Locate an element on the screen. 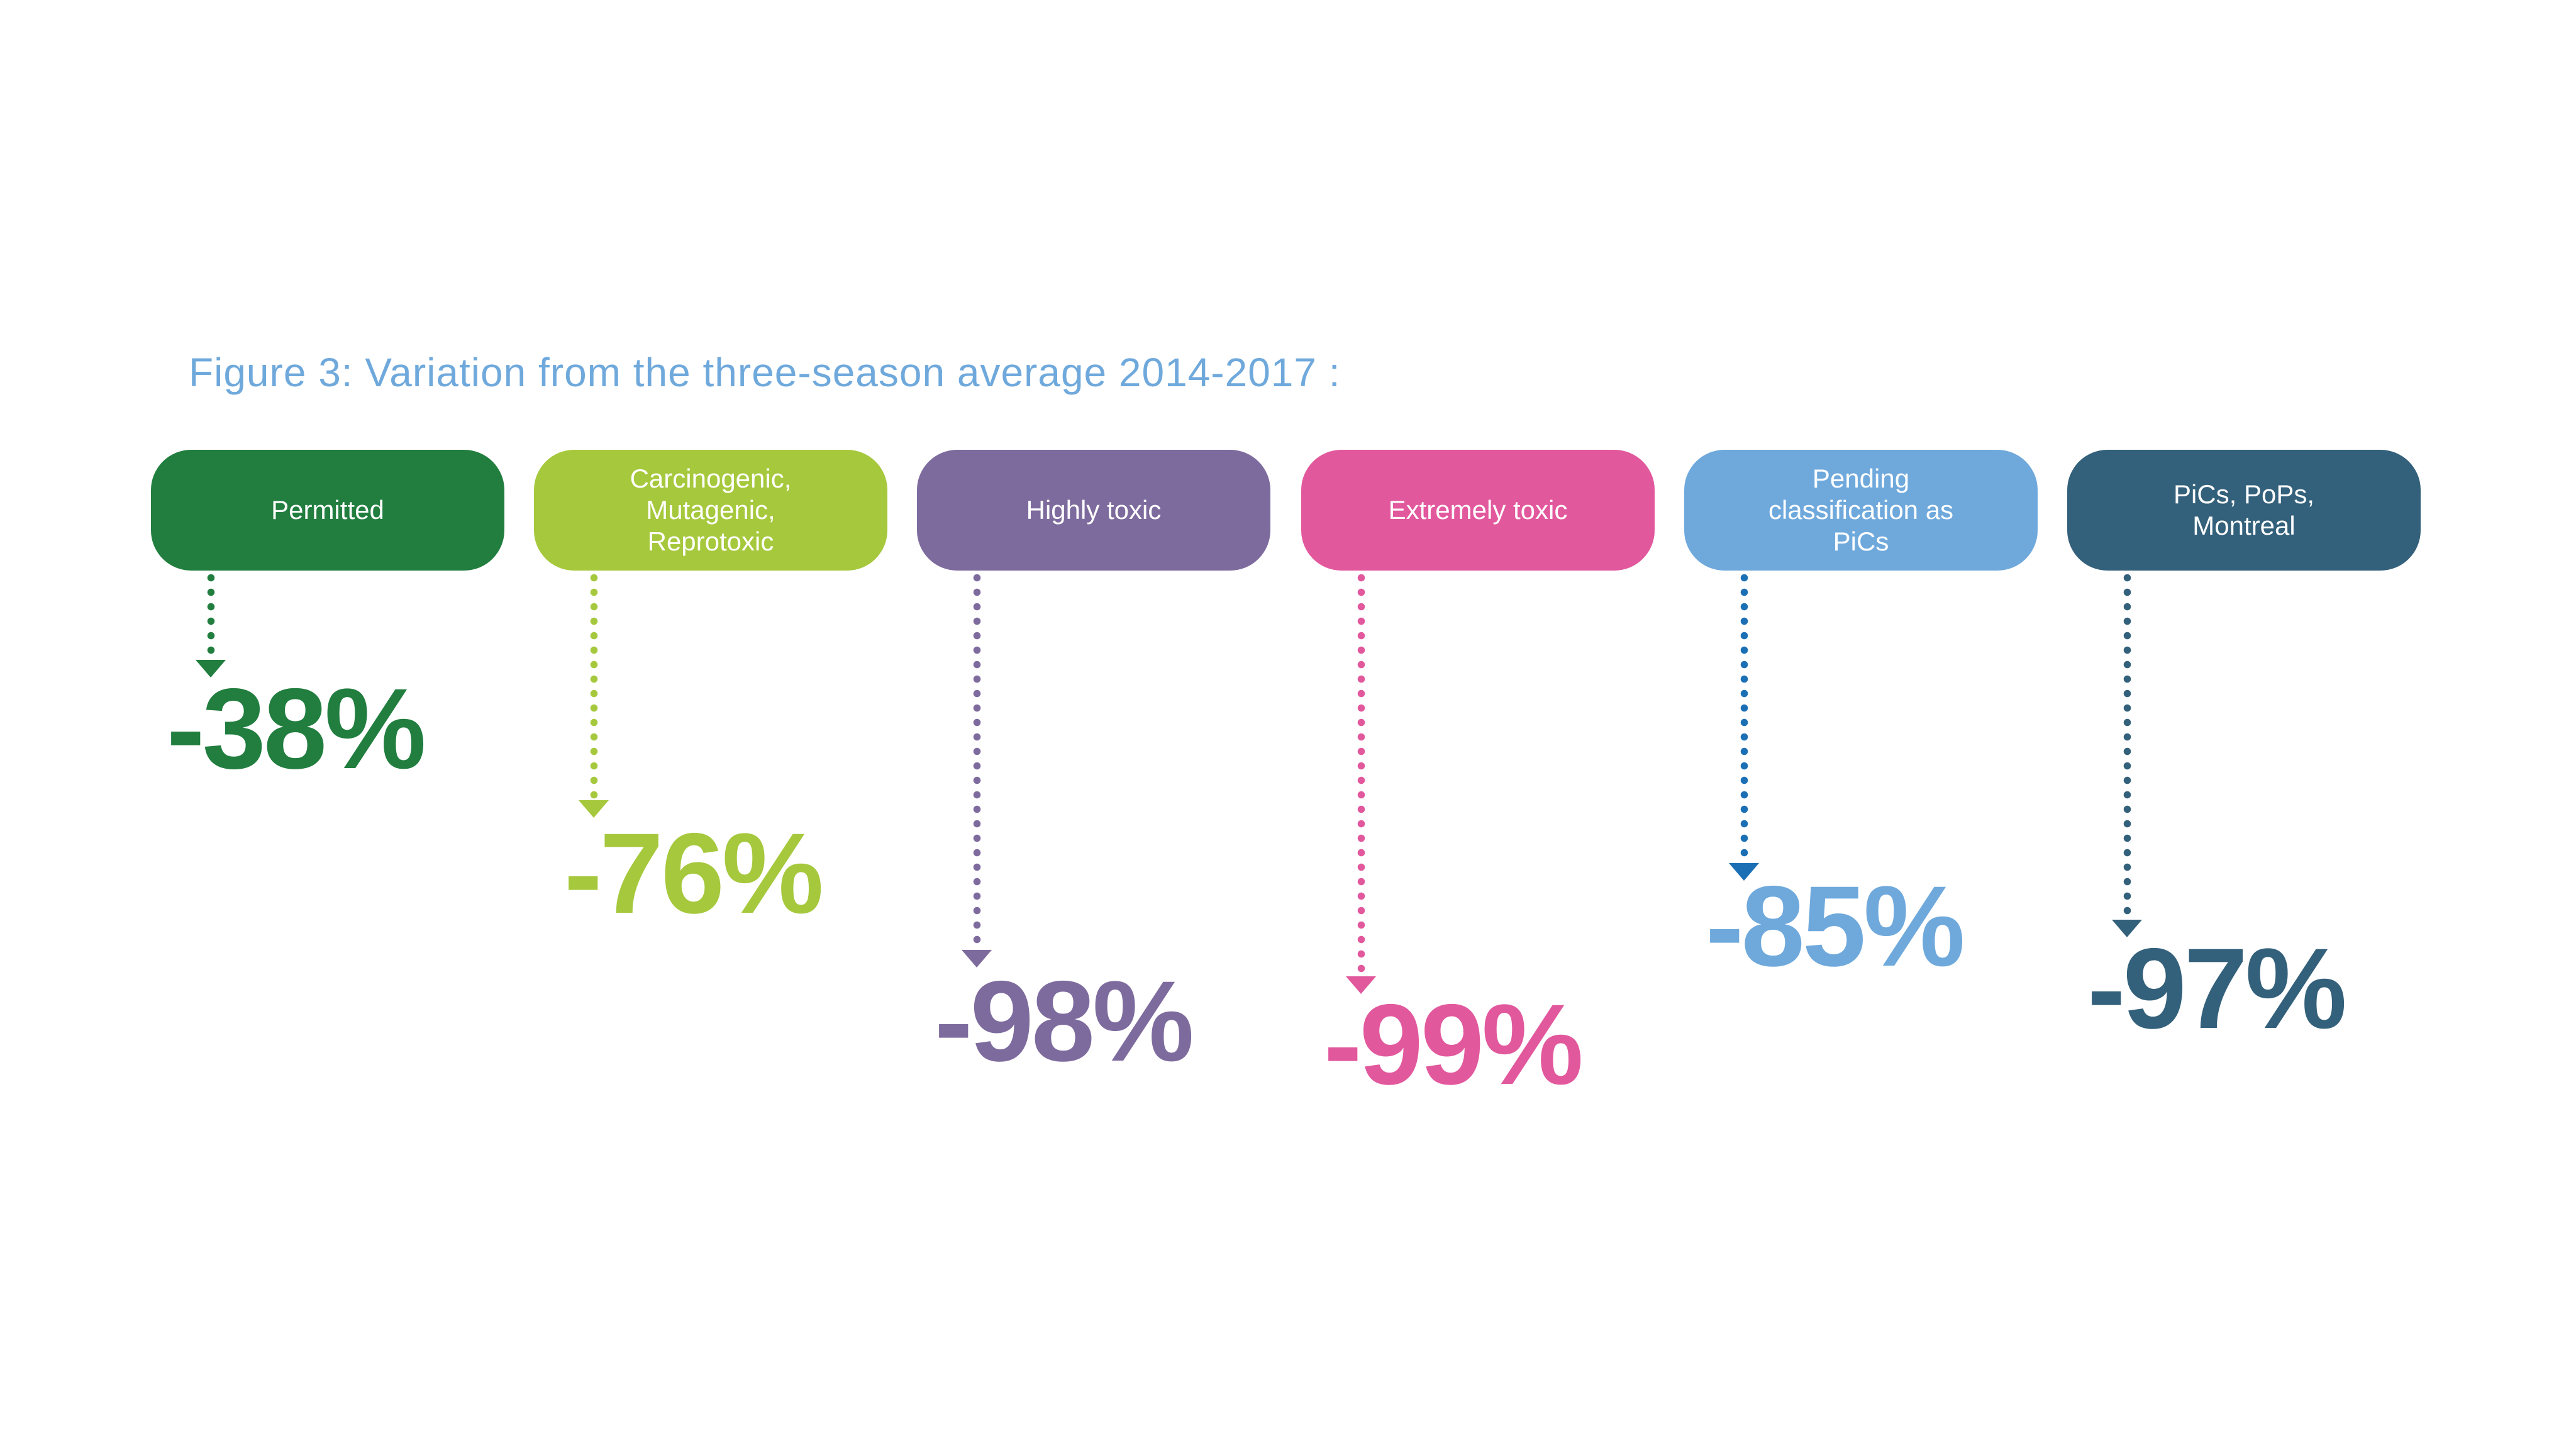 Image resolution: width=2576 pixels, height=1450 pixels. category-column-highly-toxic: Highly toxic -98% is located at coordinates (1093, 843).